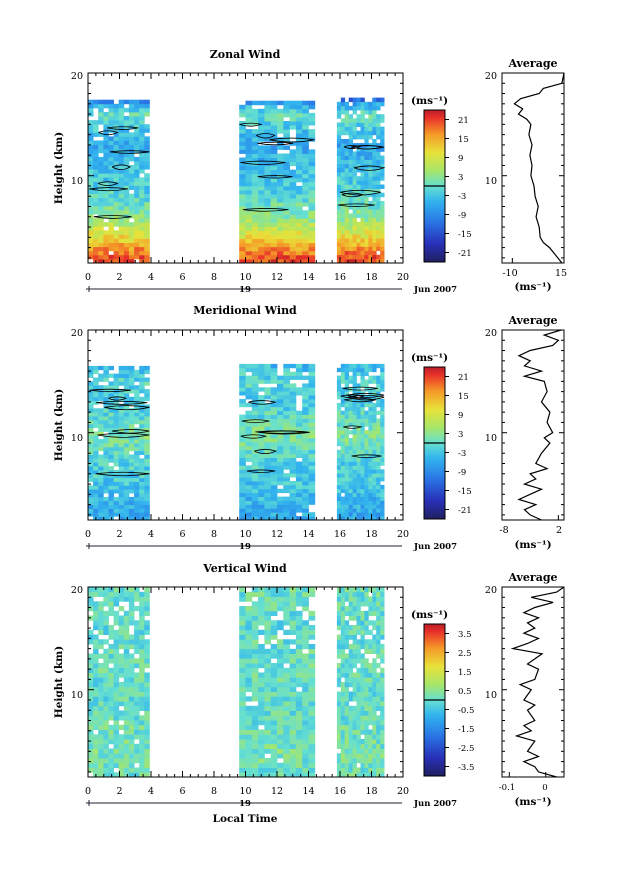  Describe the element at coordinates (525, 689) in the screenshot. I see `average-profile-panel: Average 20 10 -0.1 0 (ms⁻¹)` at that location.